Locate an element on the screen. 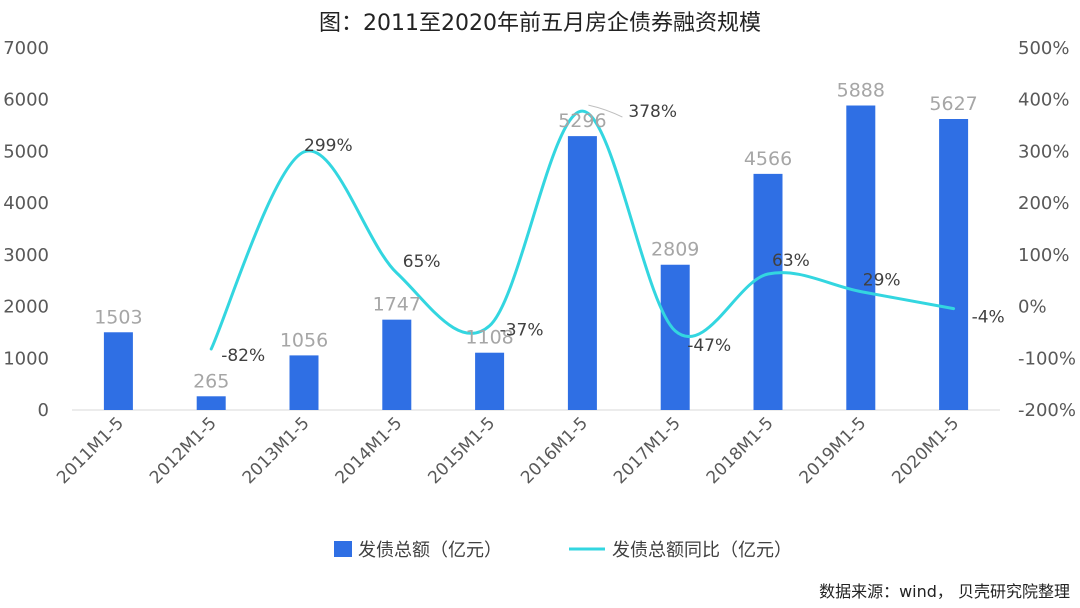  line-value-label: 299% is located at coordinates (328, 146).